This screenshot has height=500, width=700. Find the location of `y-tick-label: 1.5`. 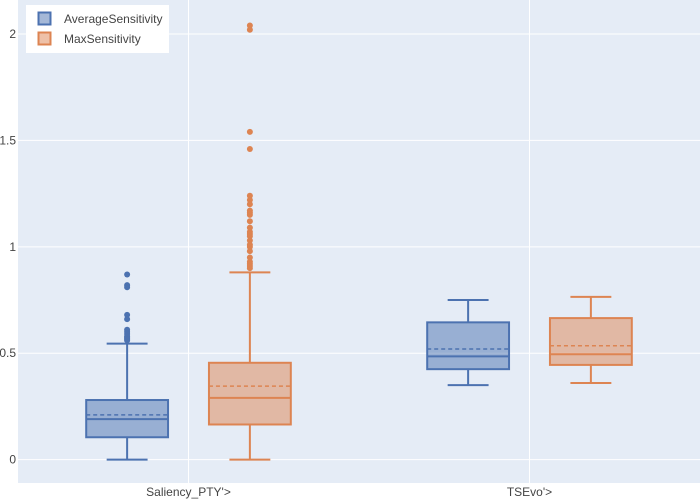

y-tick-label: 1.5 is located at coordinates (8, 140).